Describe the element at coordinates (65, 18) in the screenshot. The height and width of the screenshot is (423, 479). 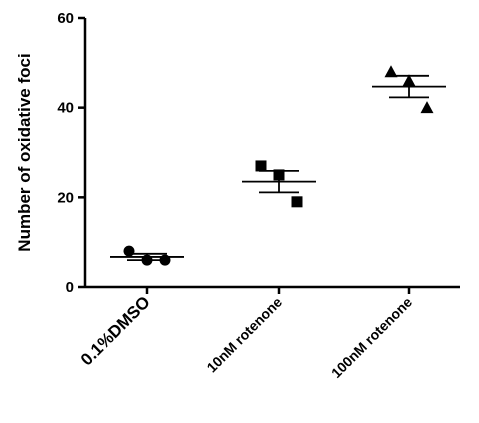
I see `y-tick-label: 60` at that location.